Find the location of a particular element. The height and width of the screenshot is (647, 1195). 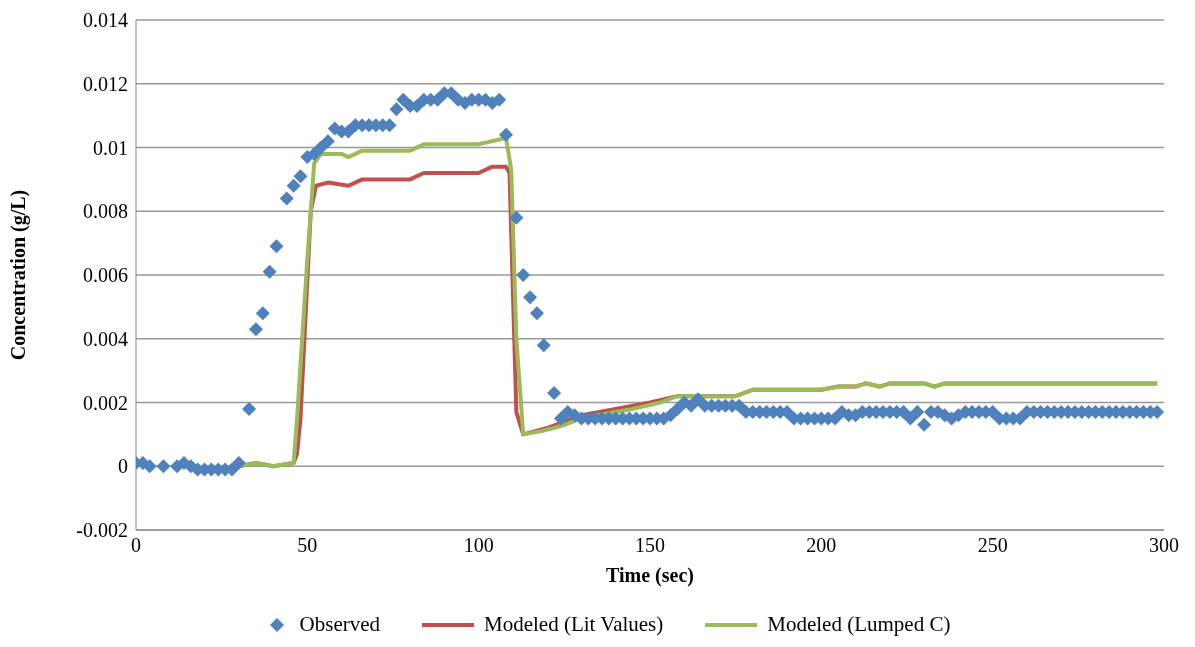

x-tick-label: 300 is located at coordinates (1164, 545).